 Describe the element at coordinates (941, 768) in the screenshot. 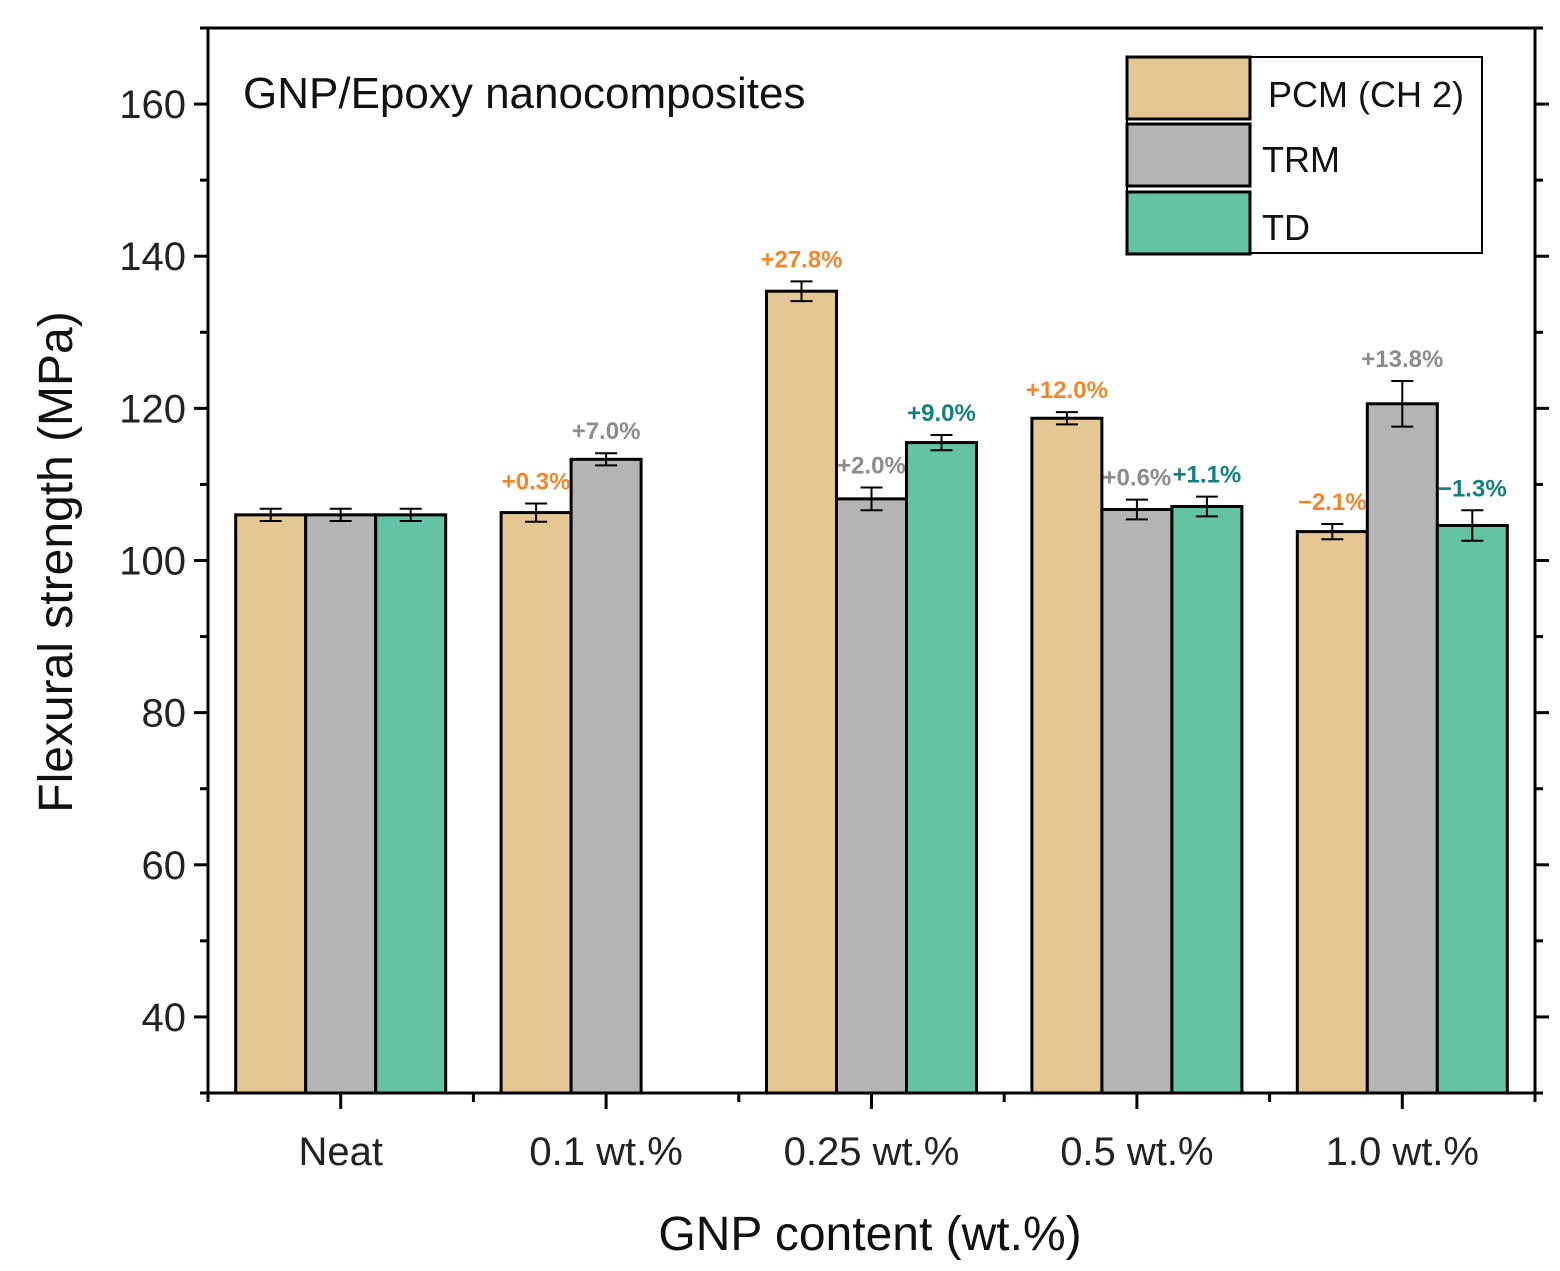

I see `bar-td-0-25-wt` at that location.